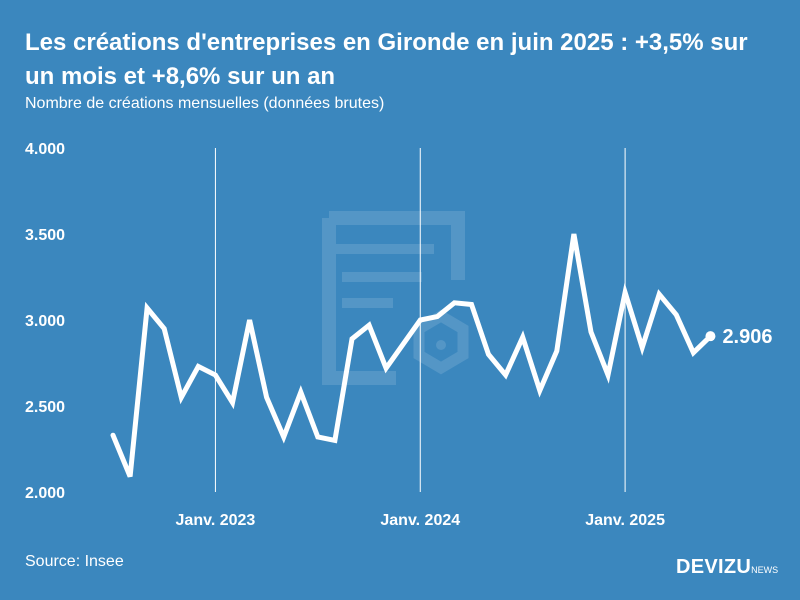 The width and height of the screenshot is (800, 600). What do you see at coordinates (45, 149) in the screenshot?
I see `y-tick-label: 4.000` at bounding box center [45, 149].